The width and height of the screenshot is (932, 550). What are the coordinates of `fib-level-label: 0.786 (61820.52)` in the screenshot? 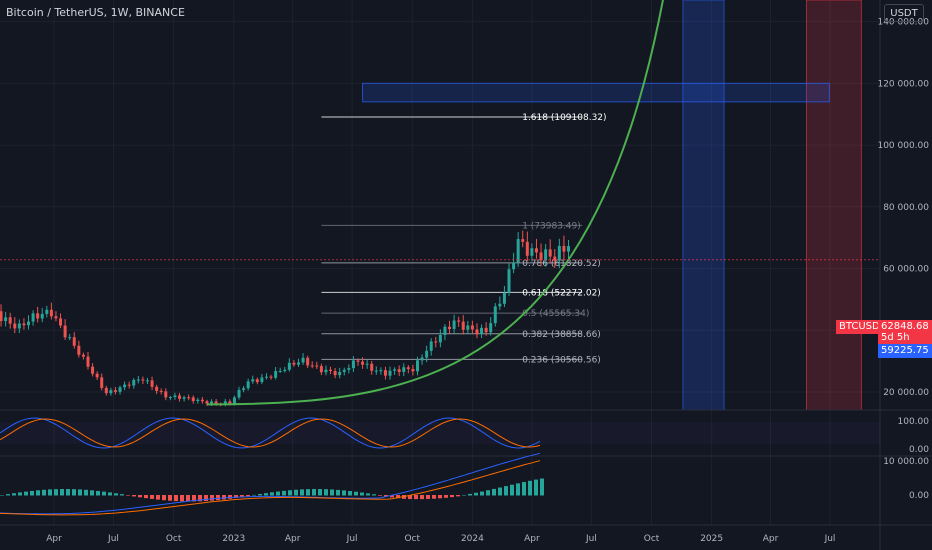 It's located at (561, 264).